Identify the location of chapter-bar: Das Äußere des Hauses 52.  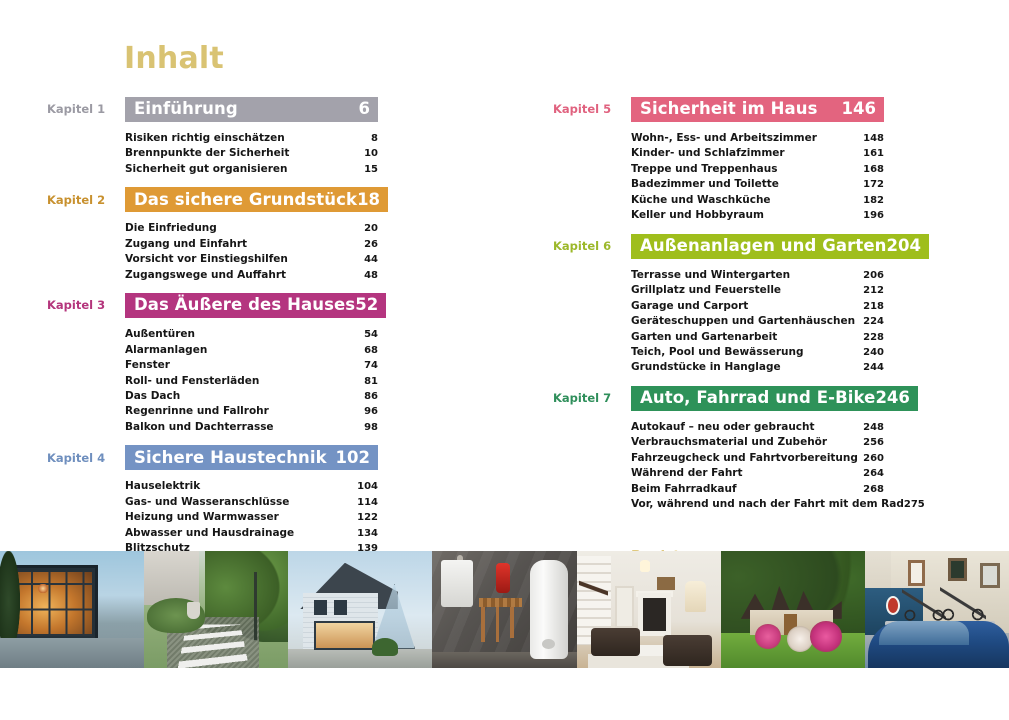
(256, 306).